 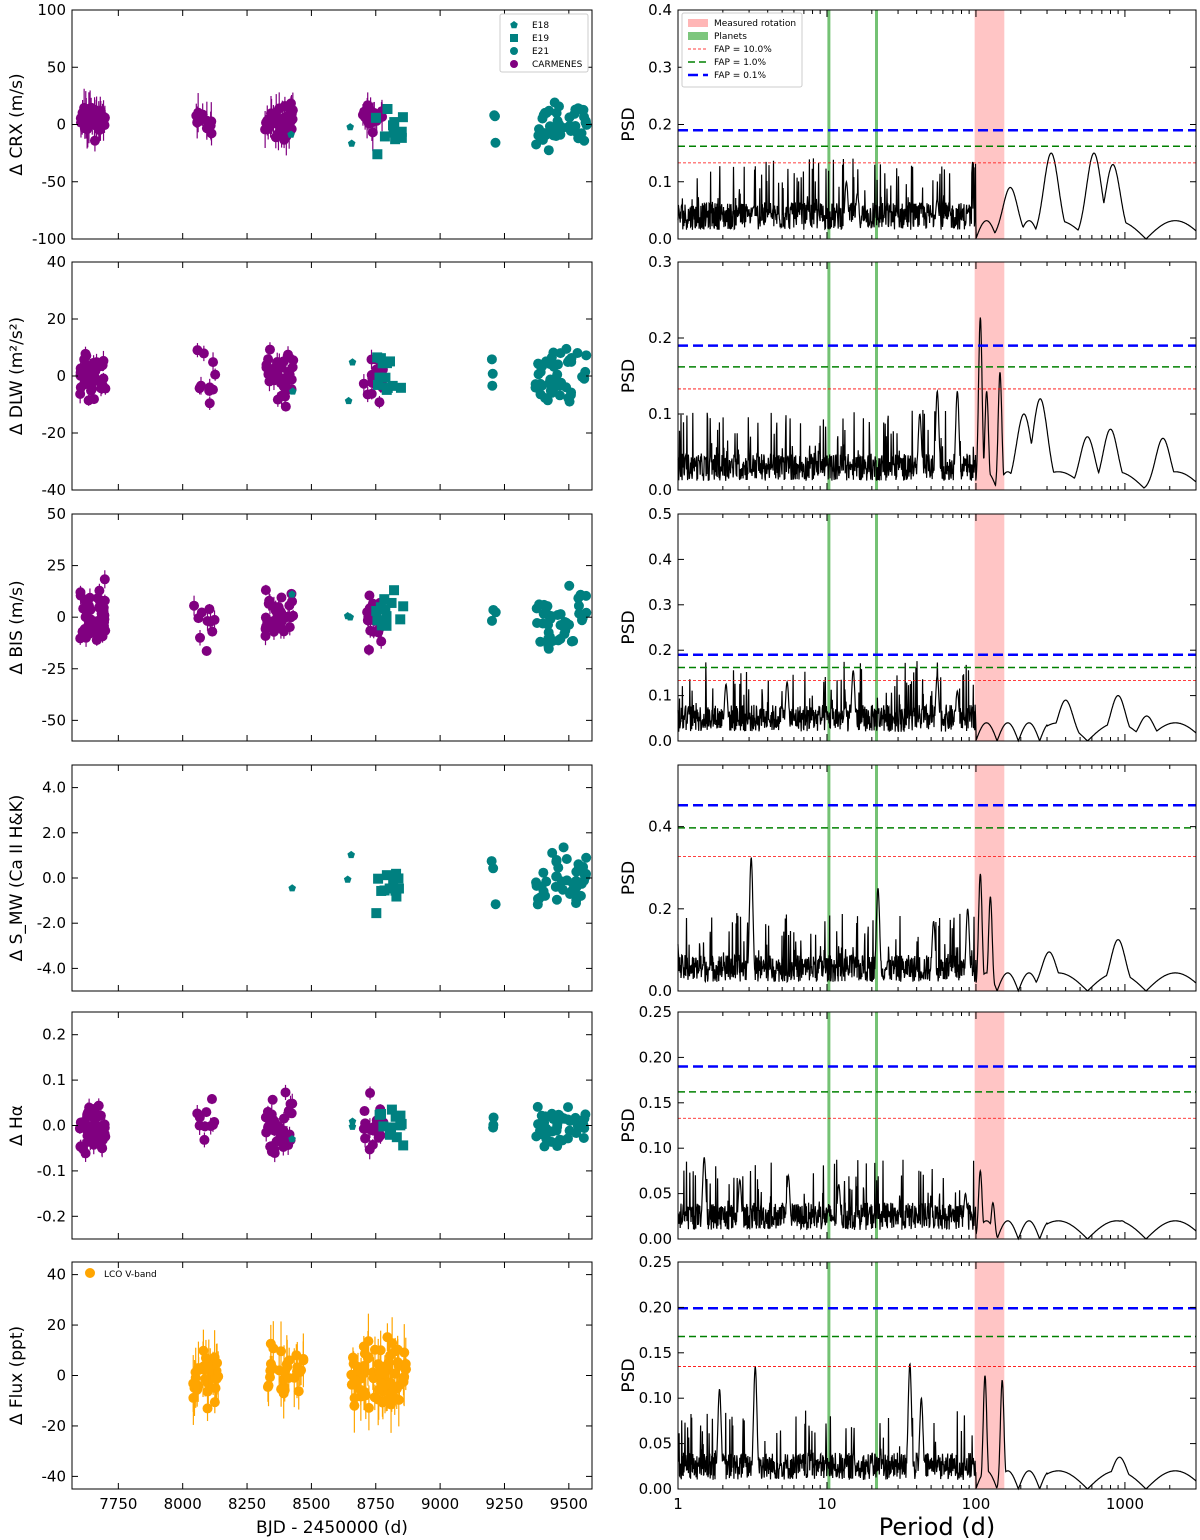 What do you see at coordinates (655, 1103) in the screenshot?
I see `y-tick-label: 0.15` at bounding box center [655, 1103].